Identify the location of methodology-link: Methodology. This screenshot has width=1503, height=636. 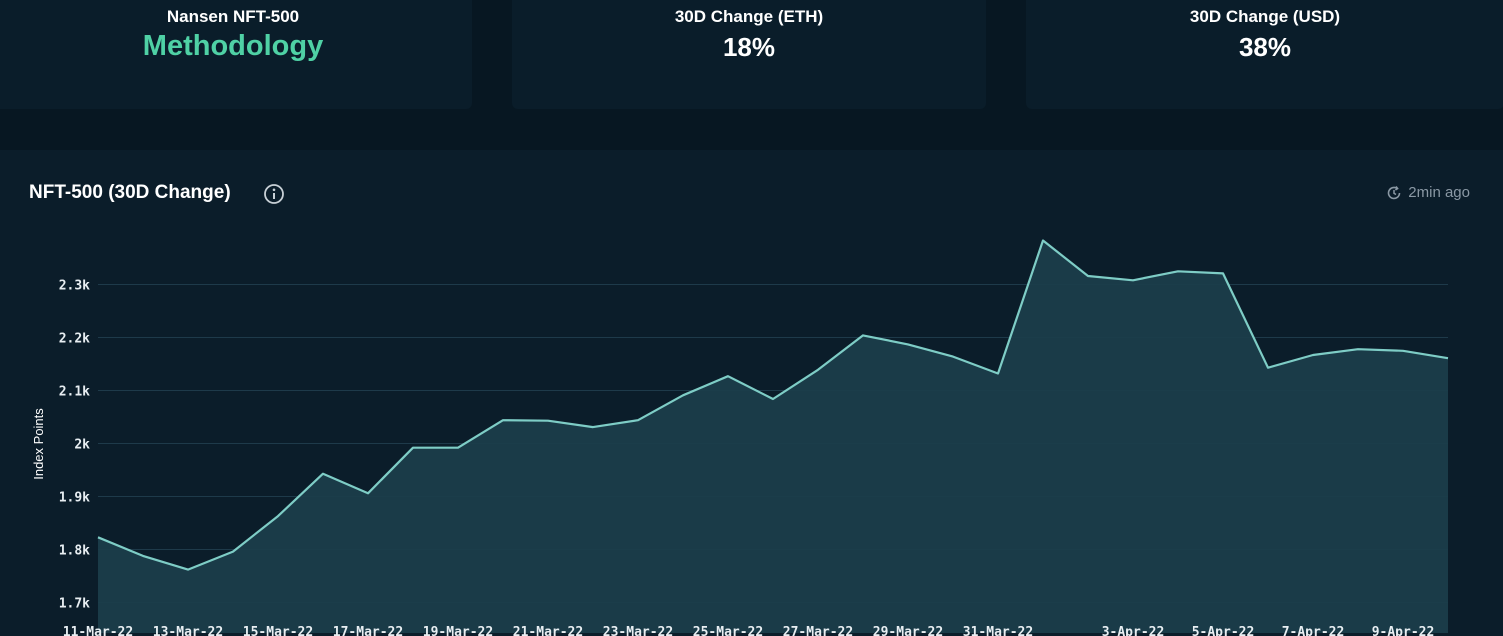
(233, 46).